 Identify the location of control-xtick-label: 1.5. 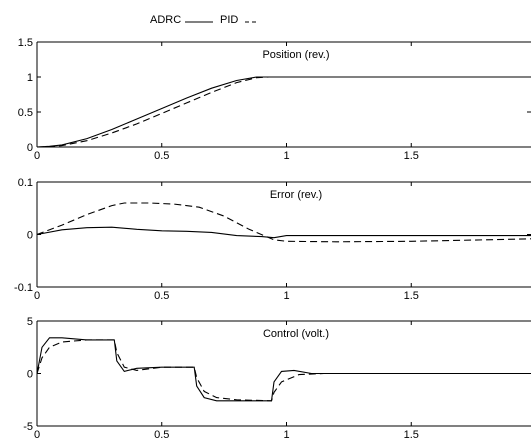
(411, 435).